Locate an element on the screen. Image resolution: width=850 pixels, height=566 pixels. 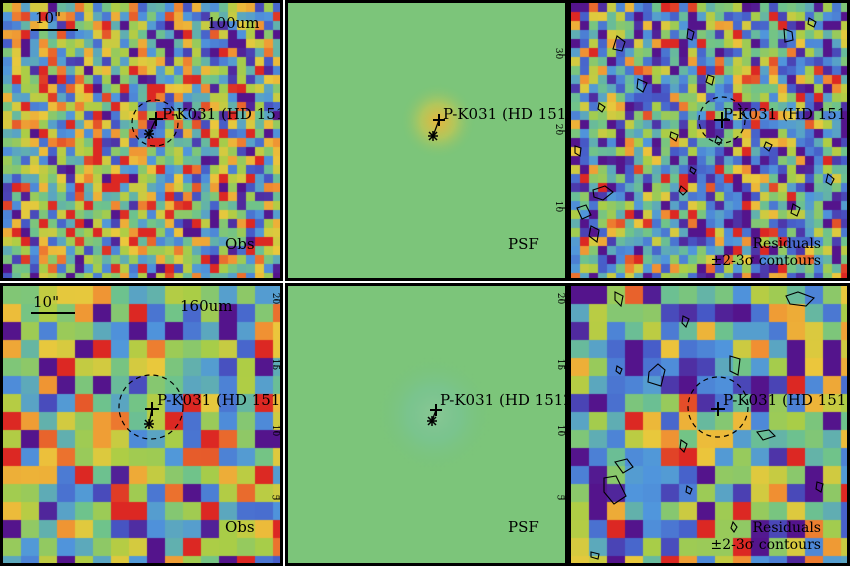
obs-overlay-100um is located at coordinates (105, 88).